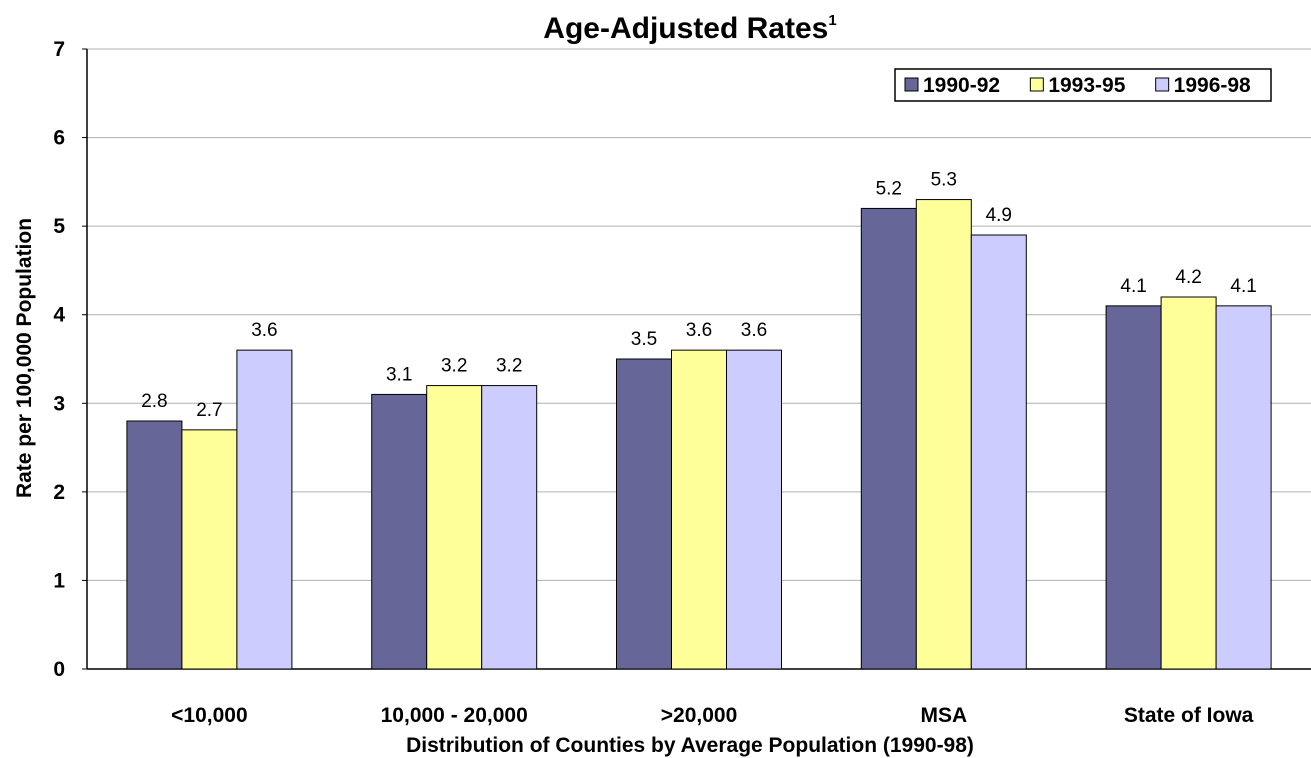  I want to click on x-tick-label: 10,000 - 20,000, so click(454, 715).